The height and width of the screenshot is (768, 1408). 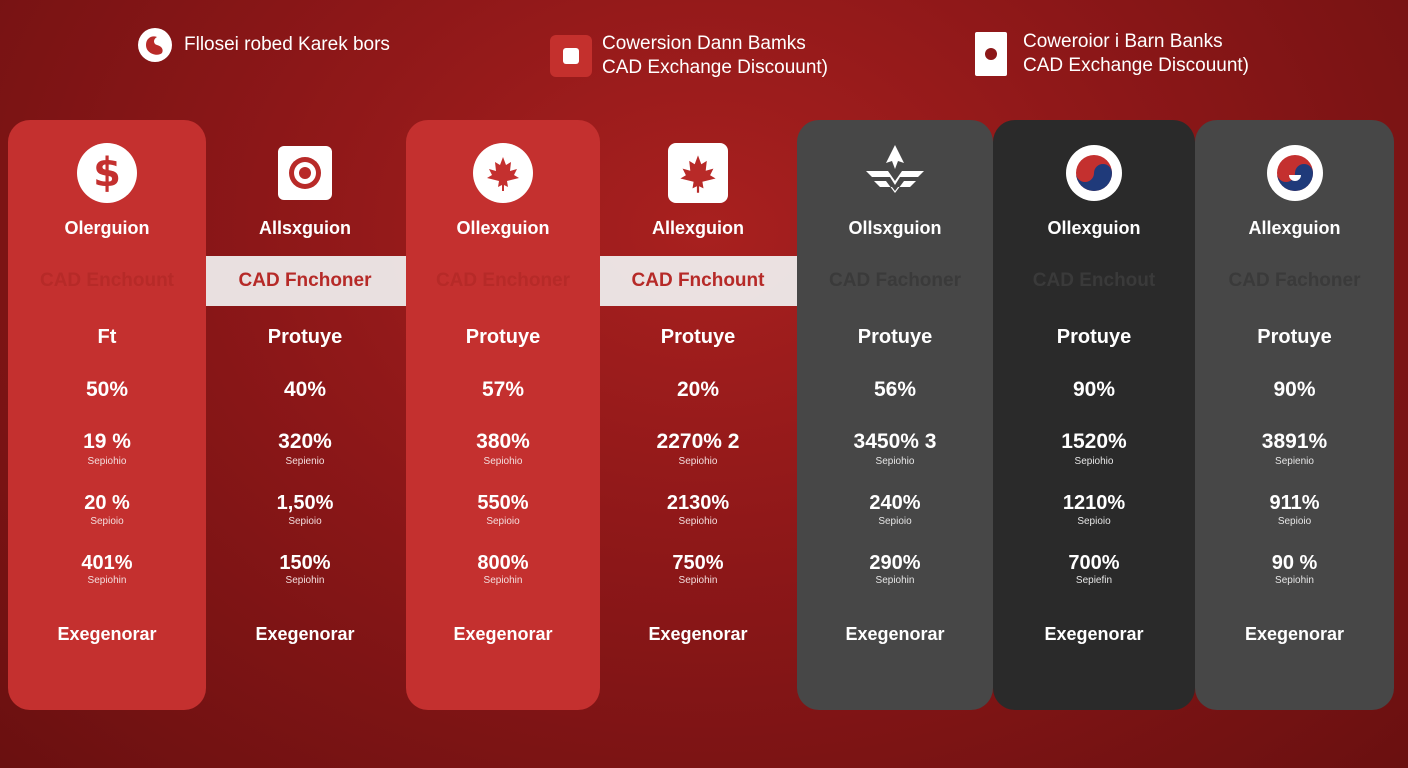 What do you see at coordinates (1123, 41) in the screenshot?
I see `legend-label-3a: Coweroior i Barn Banks` at bounding box center [1123, 41].